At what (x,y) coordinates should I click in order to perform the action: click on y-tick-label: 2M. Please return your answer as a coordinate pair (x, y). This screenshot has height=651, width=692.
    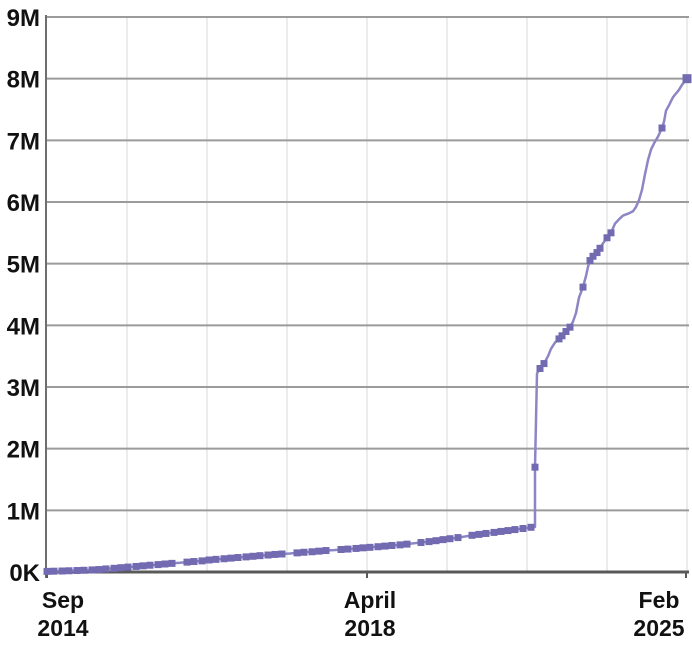
    Looking at the image, I should click on (23, 450).